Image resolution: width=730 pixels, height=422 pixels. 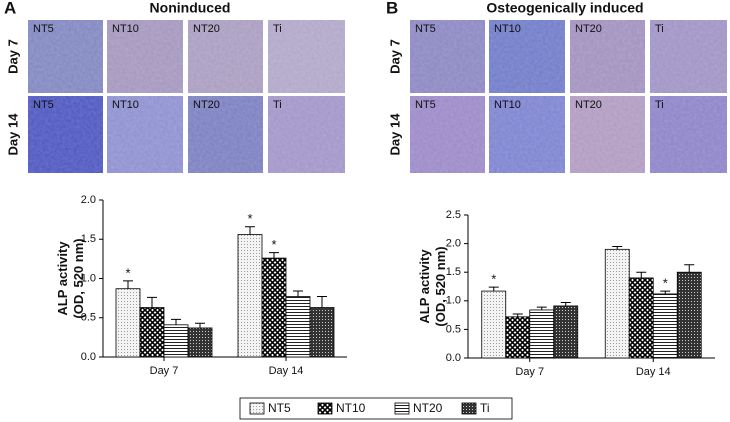 I want to click on y-tick-label: 0.0, so click(x=453, y=358).